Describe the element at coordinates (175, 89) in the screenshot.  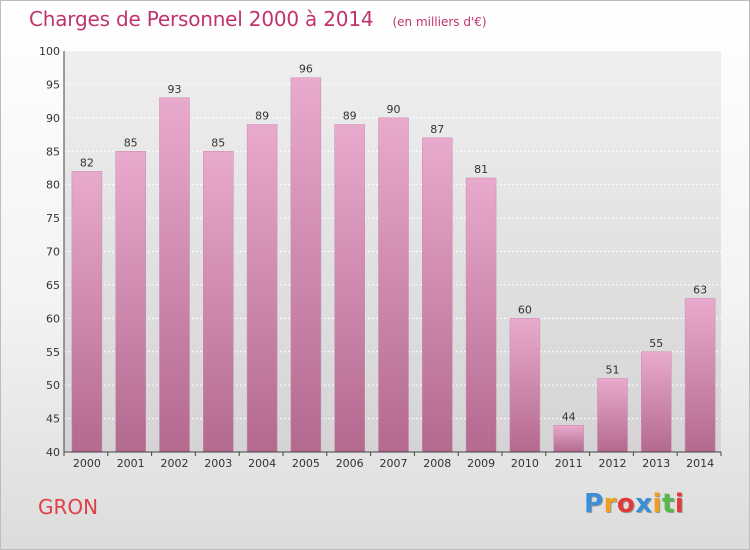
I see `data-label: 93` at that location.